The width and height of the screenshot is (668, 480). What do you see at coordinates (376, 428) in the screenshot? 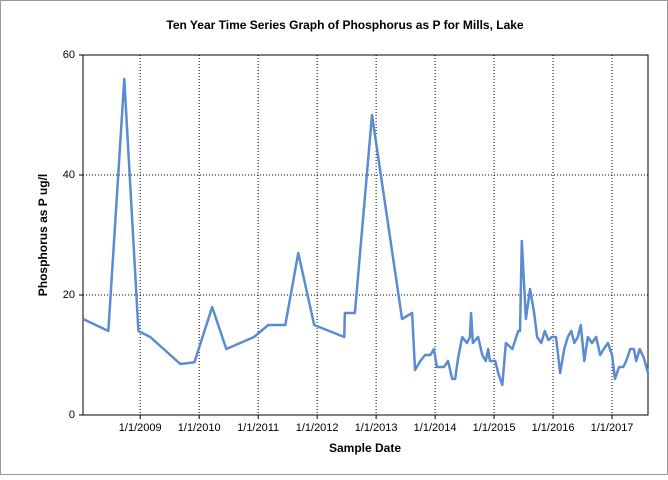
I see `x-tick-label: 1/1/2013` at bounding box center [376, 428].